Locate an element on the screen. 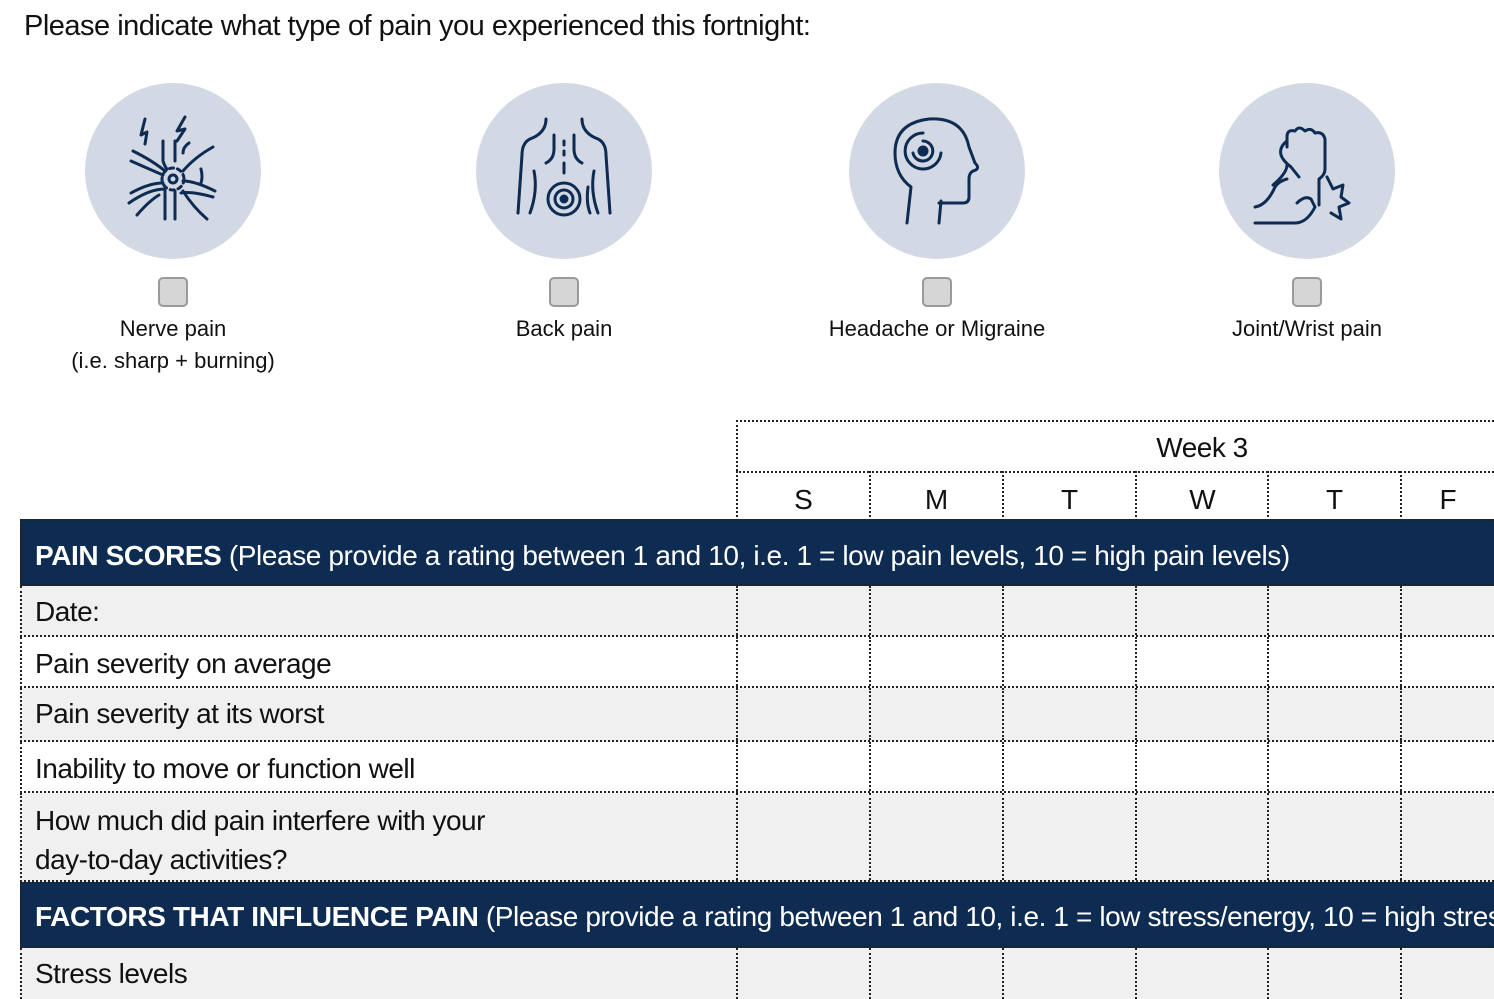 This screenshot has height=999, width=1494. week-header: Week 3 is located at coordinates (1115, 445).